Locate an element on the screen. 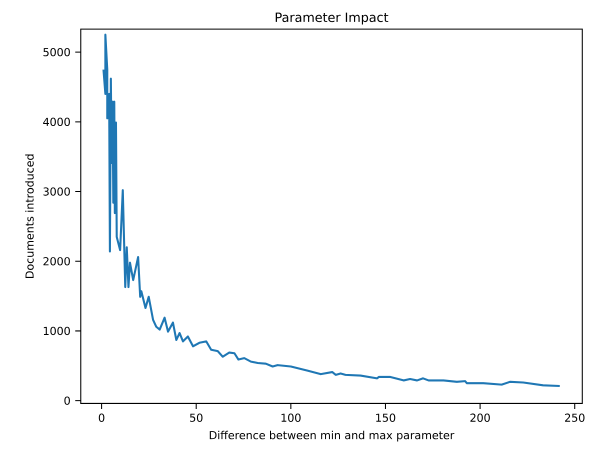  x-tick-label: 0 is located at coordinates (101, 418).